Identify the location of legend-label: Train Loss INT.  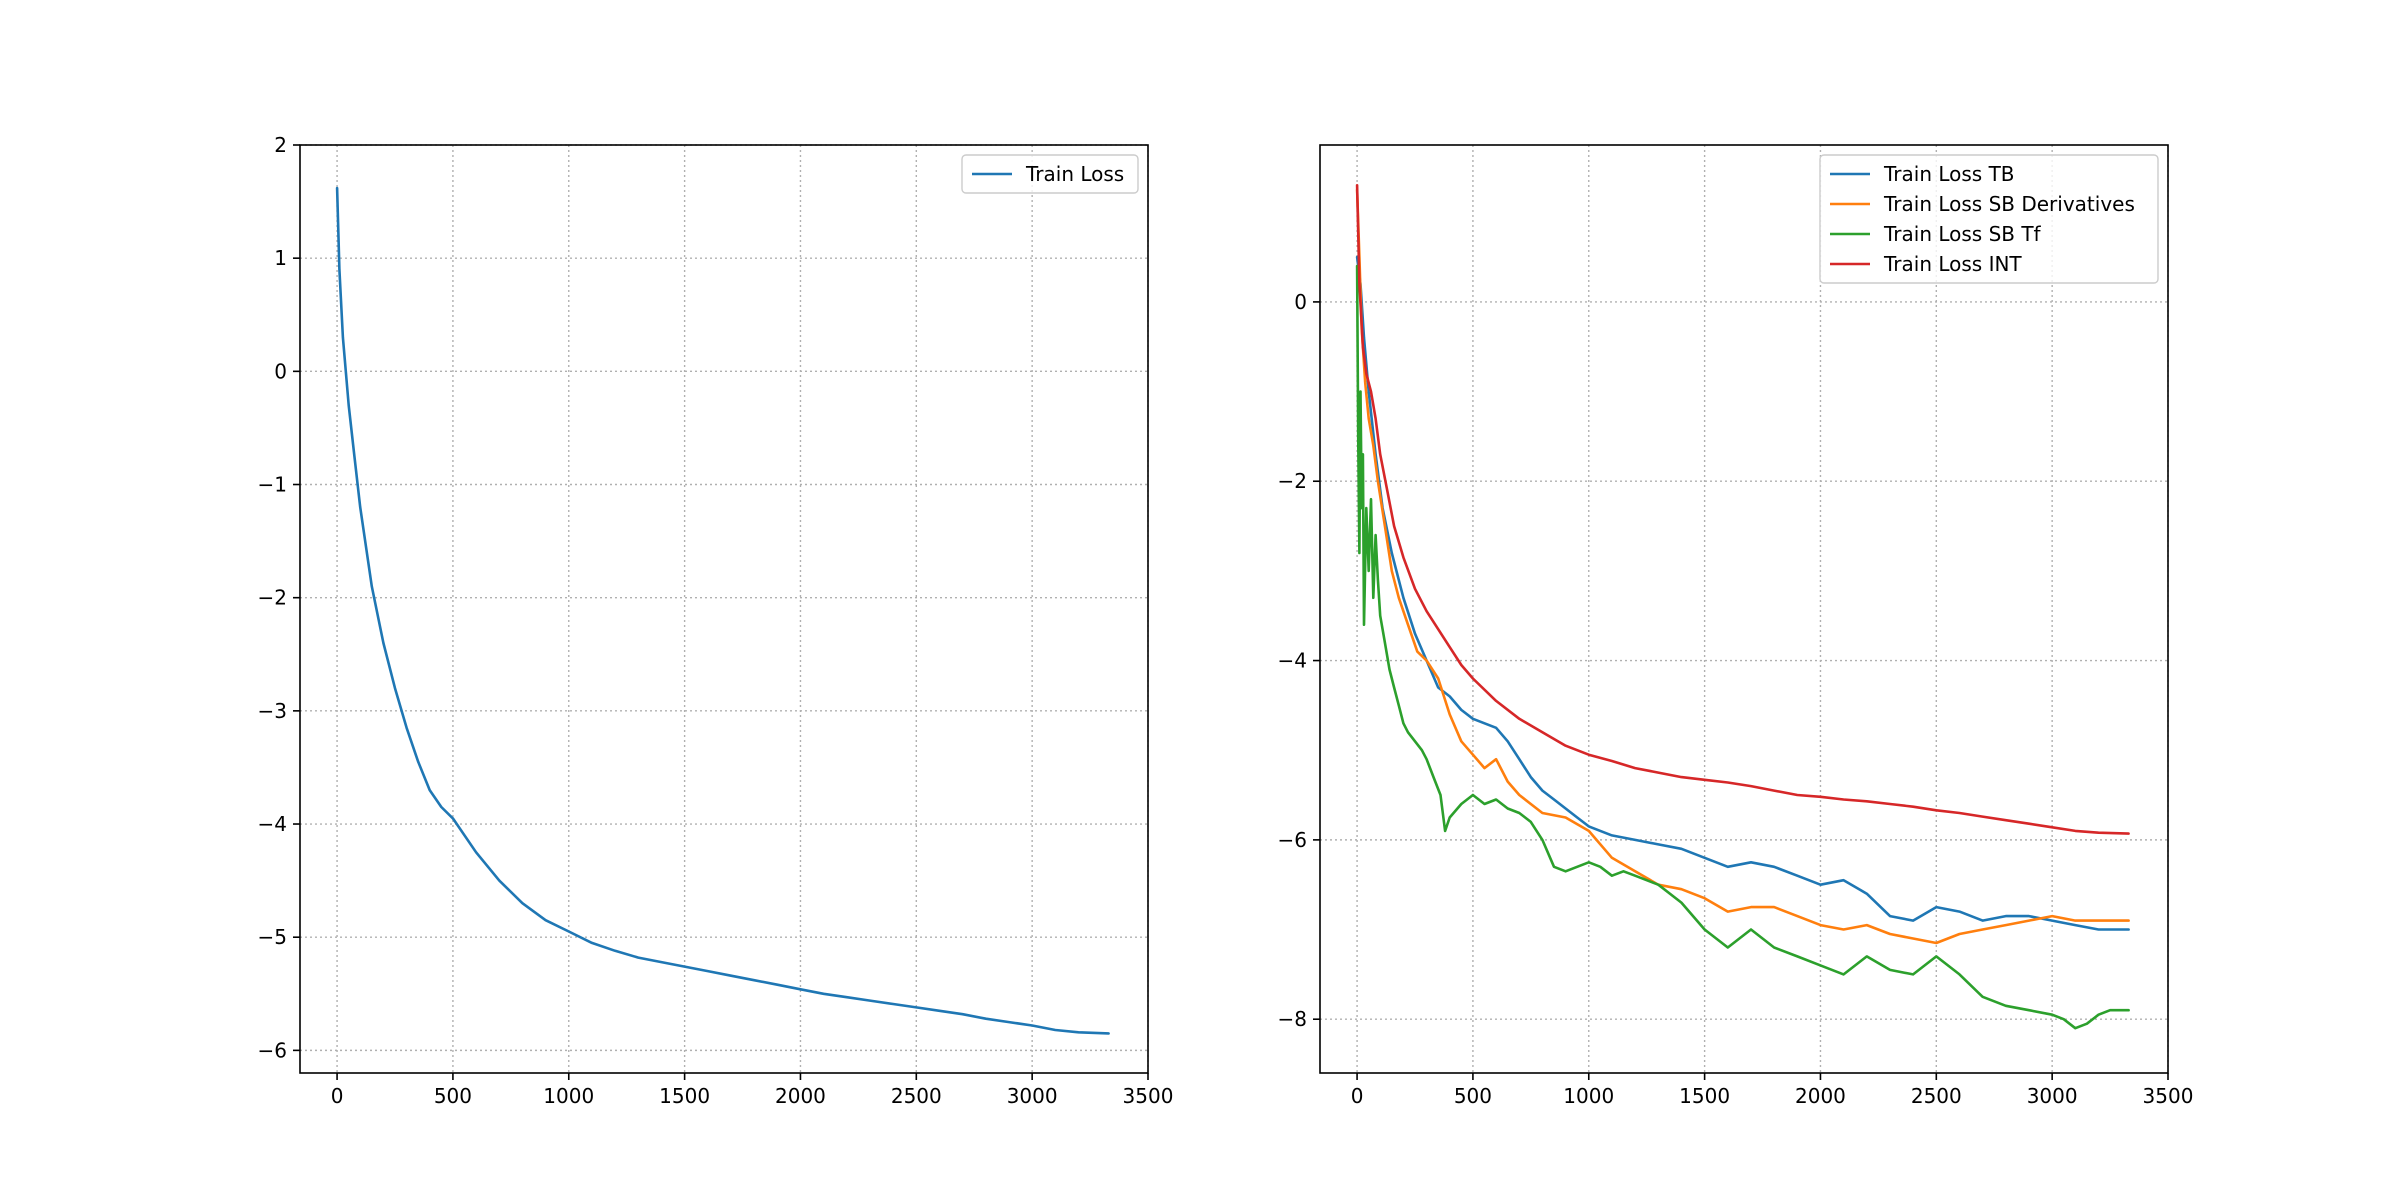
(1952, 264).